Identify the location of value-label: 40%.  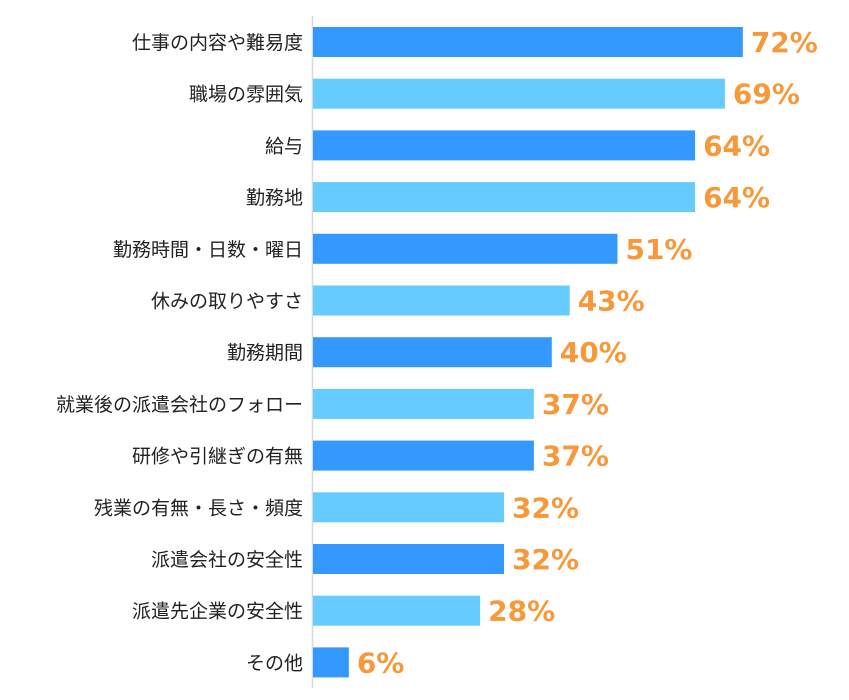
(593, 352).